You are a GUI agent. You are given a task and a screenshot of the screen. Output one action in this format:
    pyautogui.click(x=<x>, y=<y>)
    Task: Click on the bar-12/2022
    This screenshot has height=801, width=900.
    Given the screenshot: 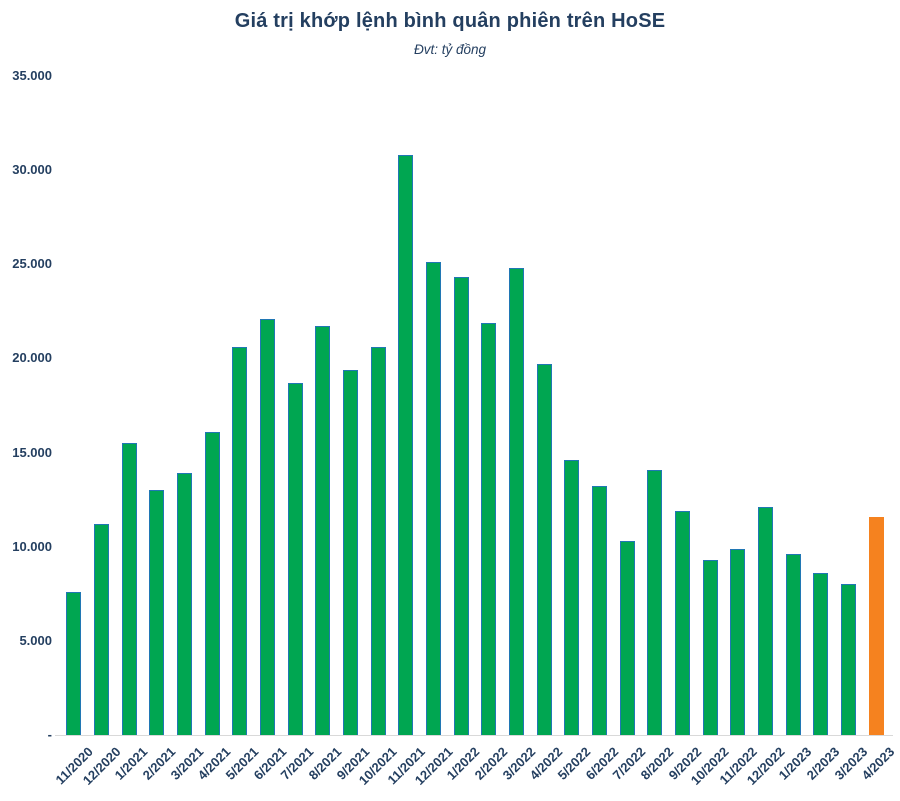 What is the action you would take?
    pyautogui.click(x=765, y=621)
    